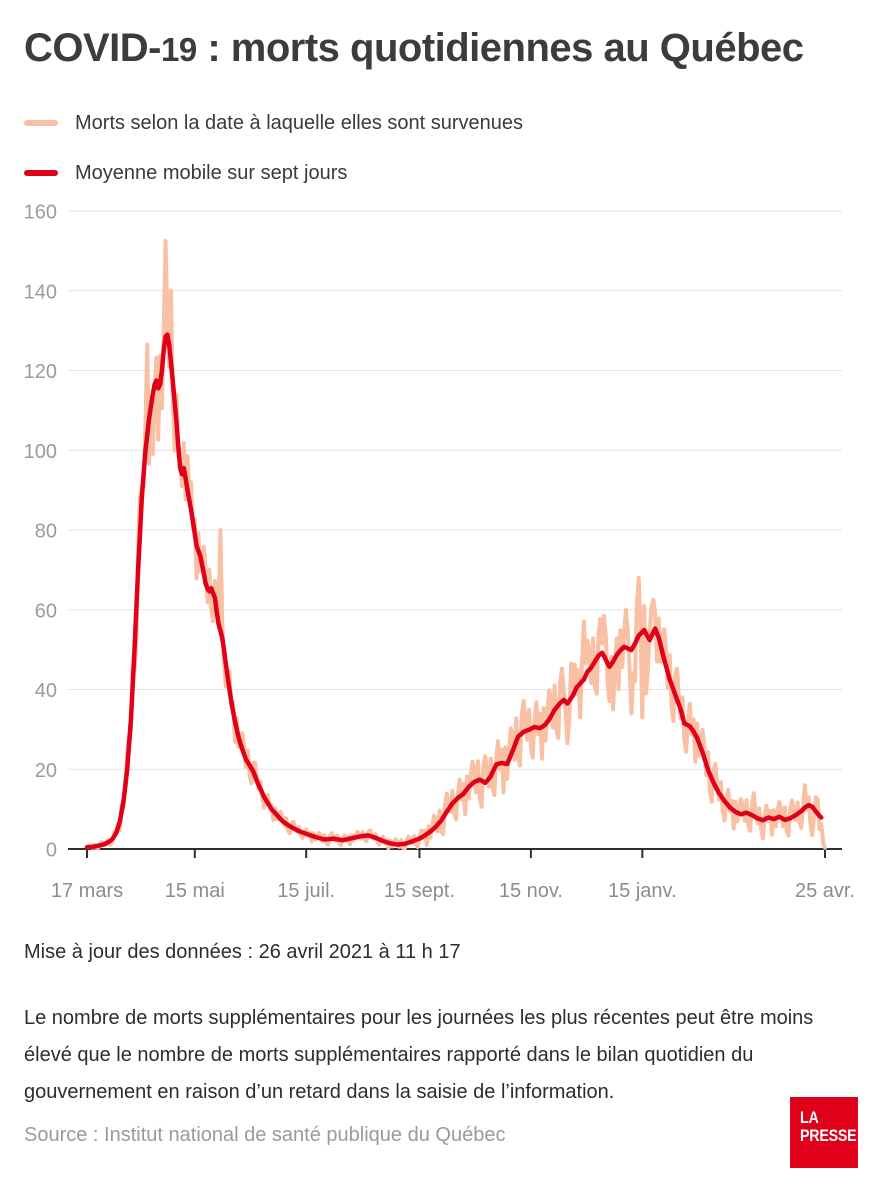  I want to click on legend-swatch-raw, so click(41, 123).